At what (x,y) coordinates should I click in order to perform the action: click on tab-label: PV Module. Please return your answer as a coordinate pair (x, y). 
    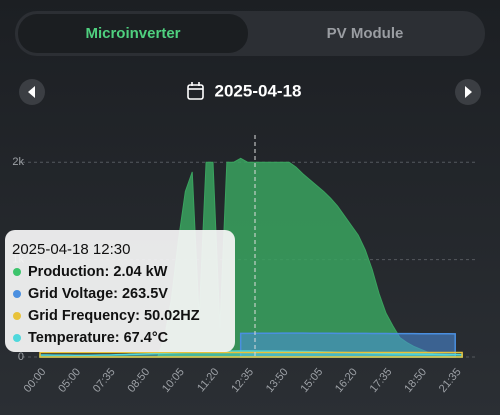
    Looking at the image, I should click on (365, 33).